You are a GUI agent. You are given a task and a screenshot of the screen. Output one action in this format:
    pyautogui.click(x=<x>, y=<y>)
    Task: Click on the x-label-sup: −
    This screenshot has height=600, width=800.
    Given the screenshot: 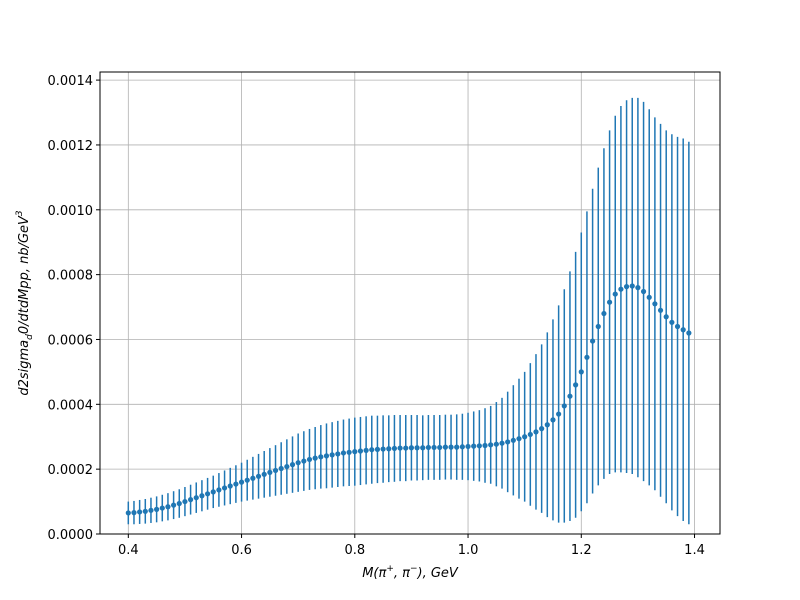 What is the action you would take?
    pyautogui.click(x=414, y=569)
    